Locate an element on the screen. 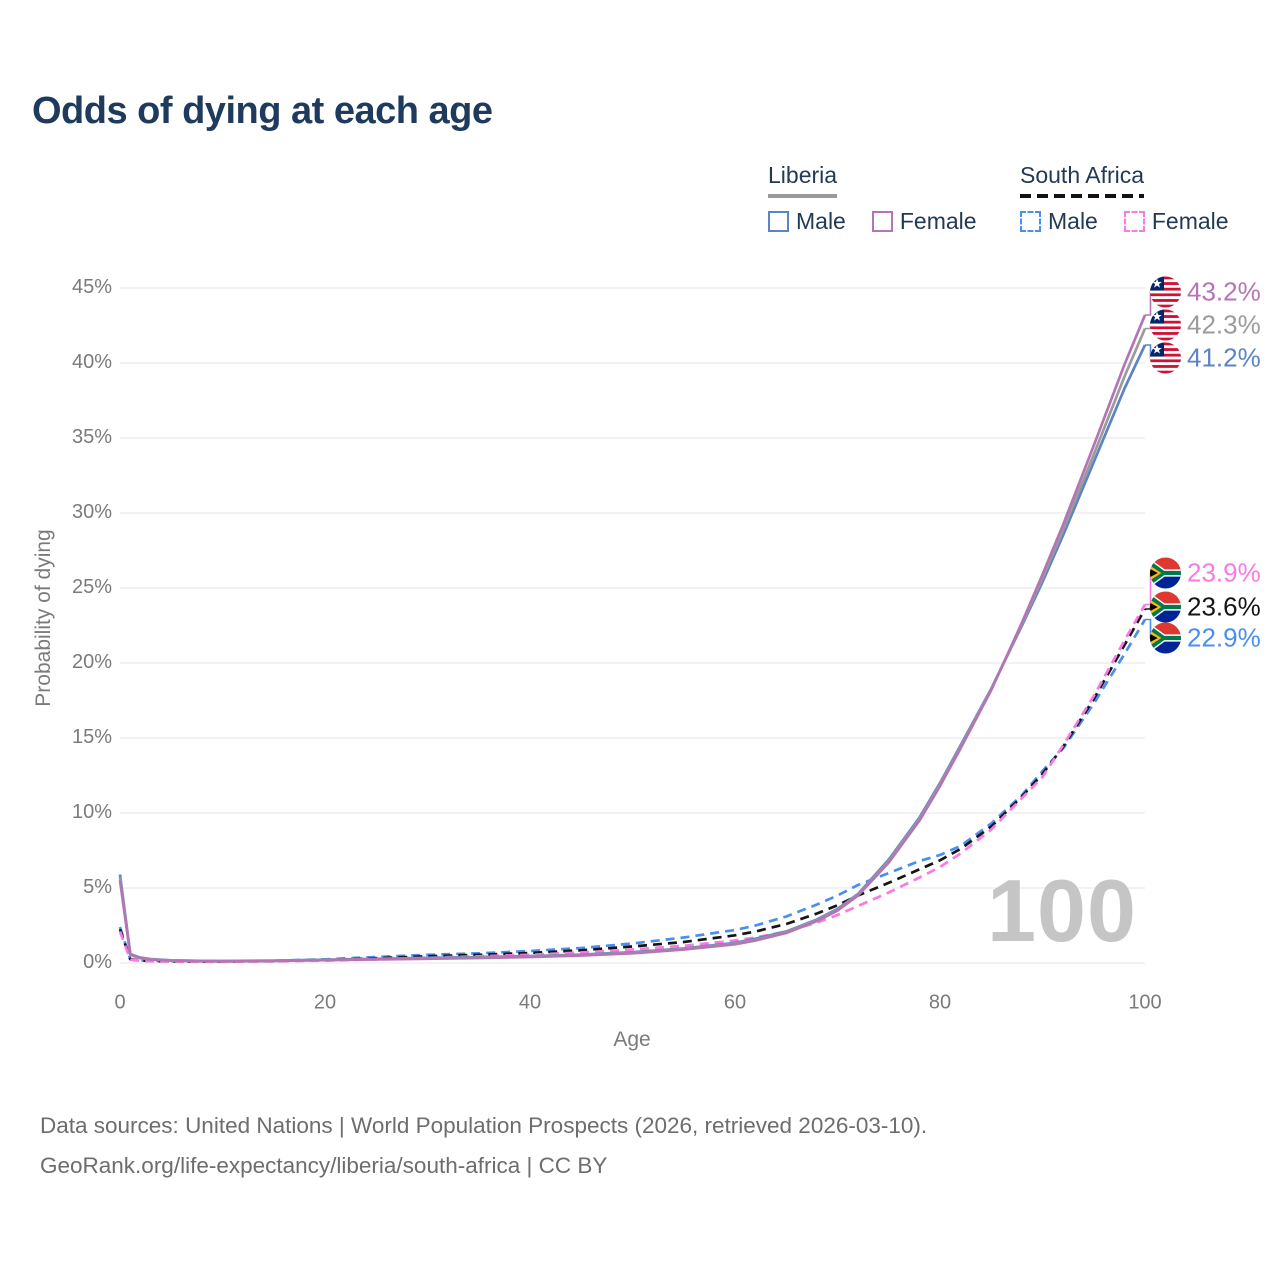 The height and width of the screenshot is (1280, 1280). legend-item-south-africa-female: Female is located at coordinates (1176, 221).